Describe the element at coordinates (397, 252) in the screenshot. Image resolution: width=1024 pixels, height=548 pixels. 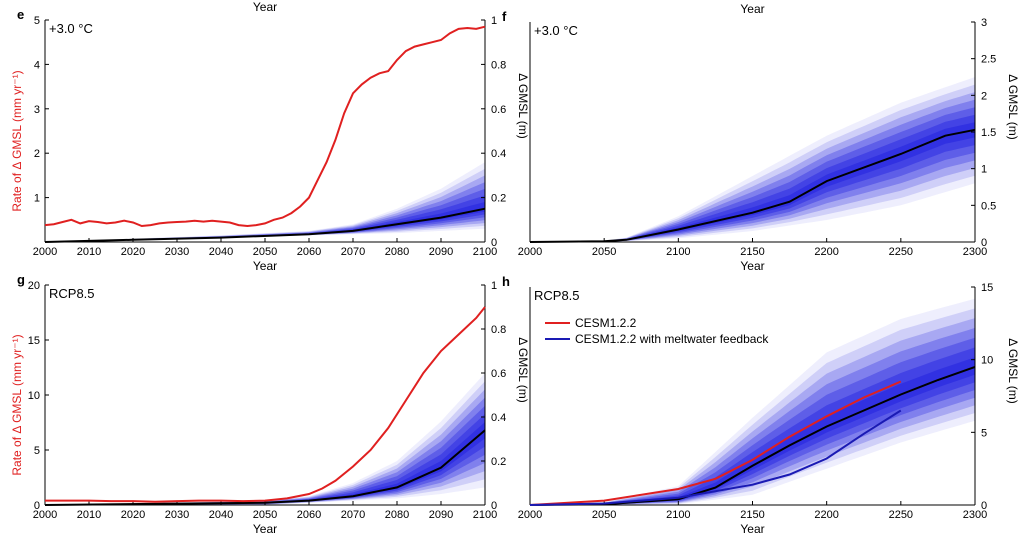
I see `x-tick-label-e: 2080` at that location.